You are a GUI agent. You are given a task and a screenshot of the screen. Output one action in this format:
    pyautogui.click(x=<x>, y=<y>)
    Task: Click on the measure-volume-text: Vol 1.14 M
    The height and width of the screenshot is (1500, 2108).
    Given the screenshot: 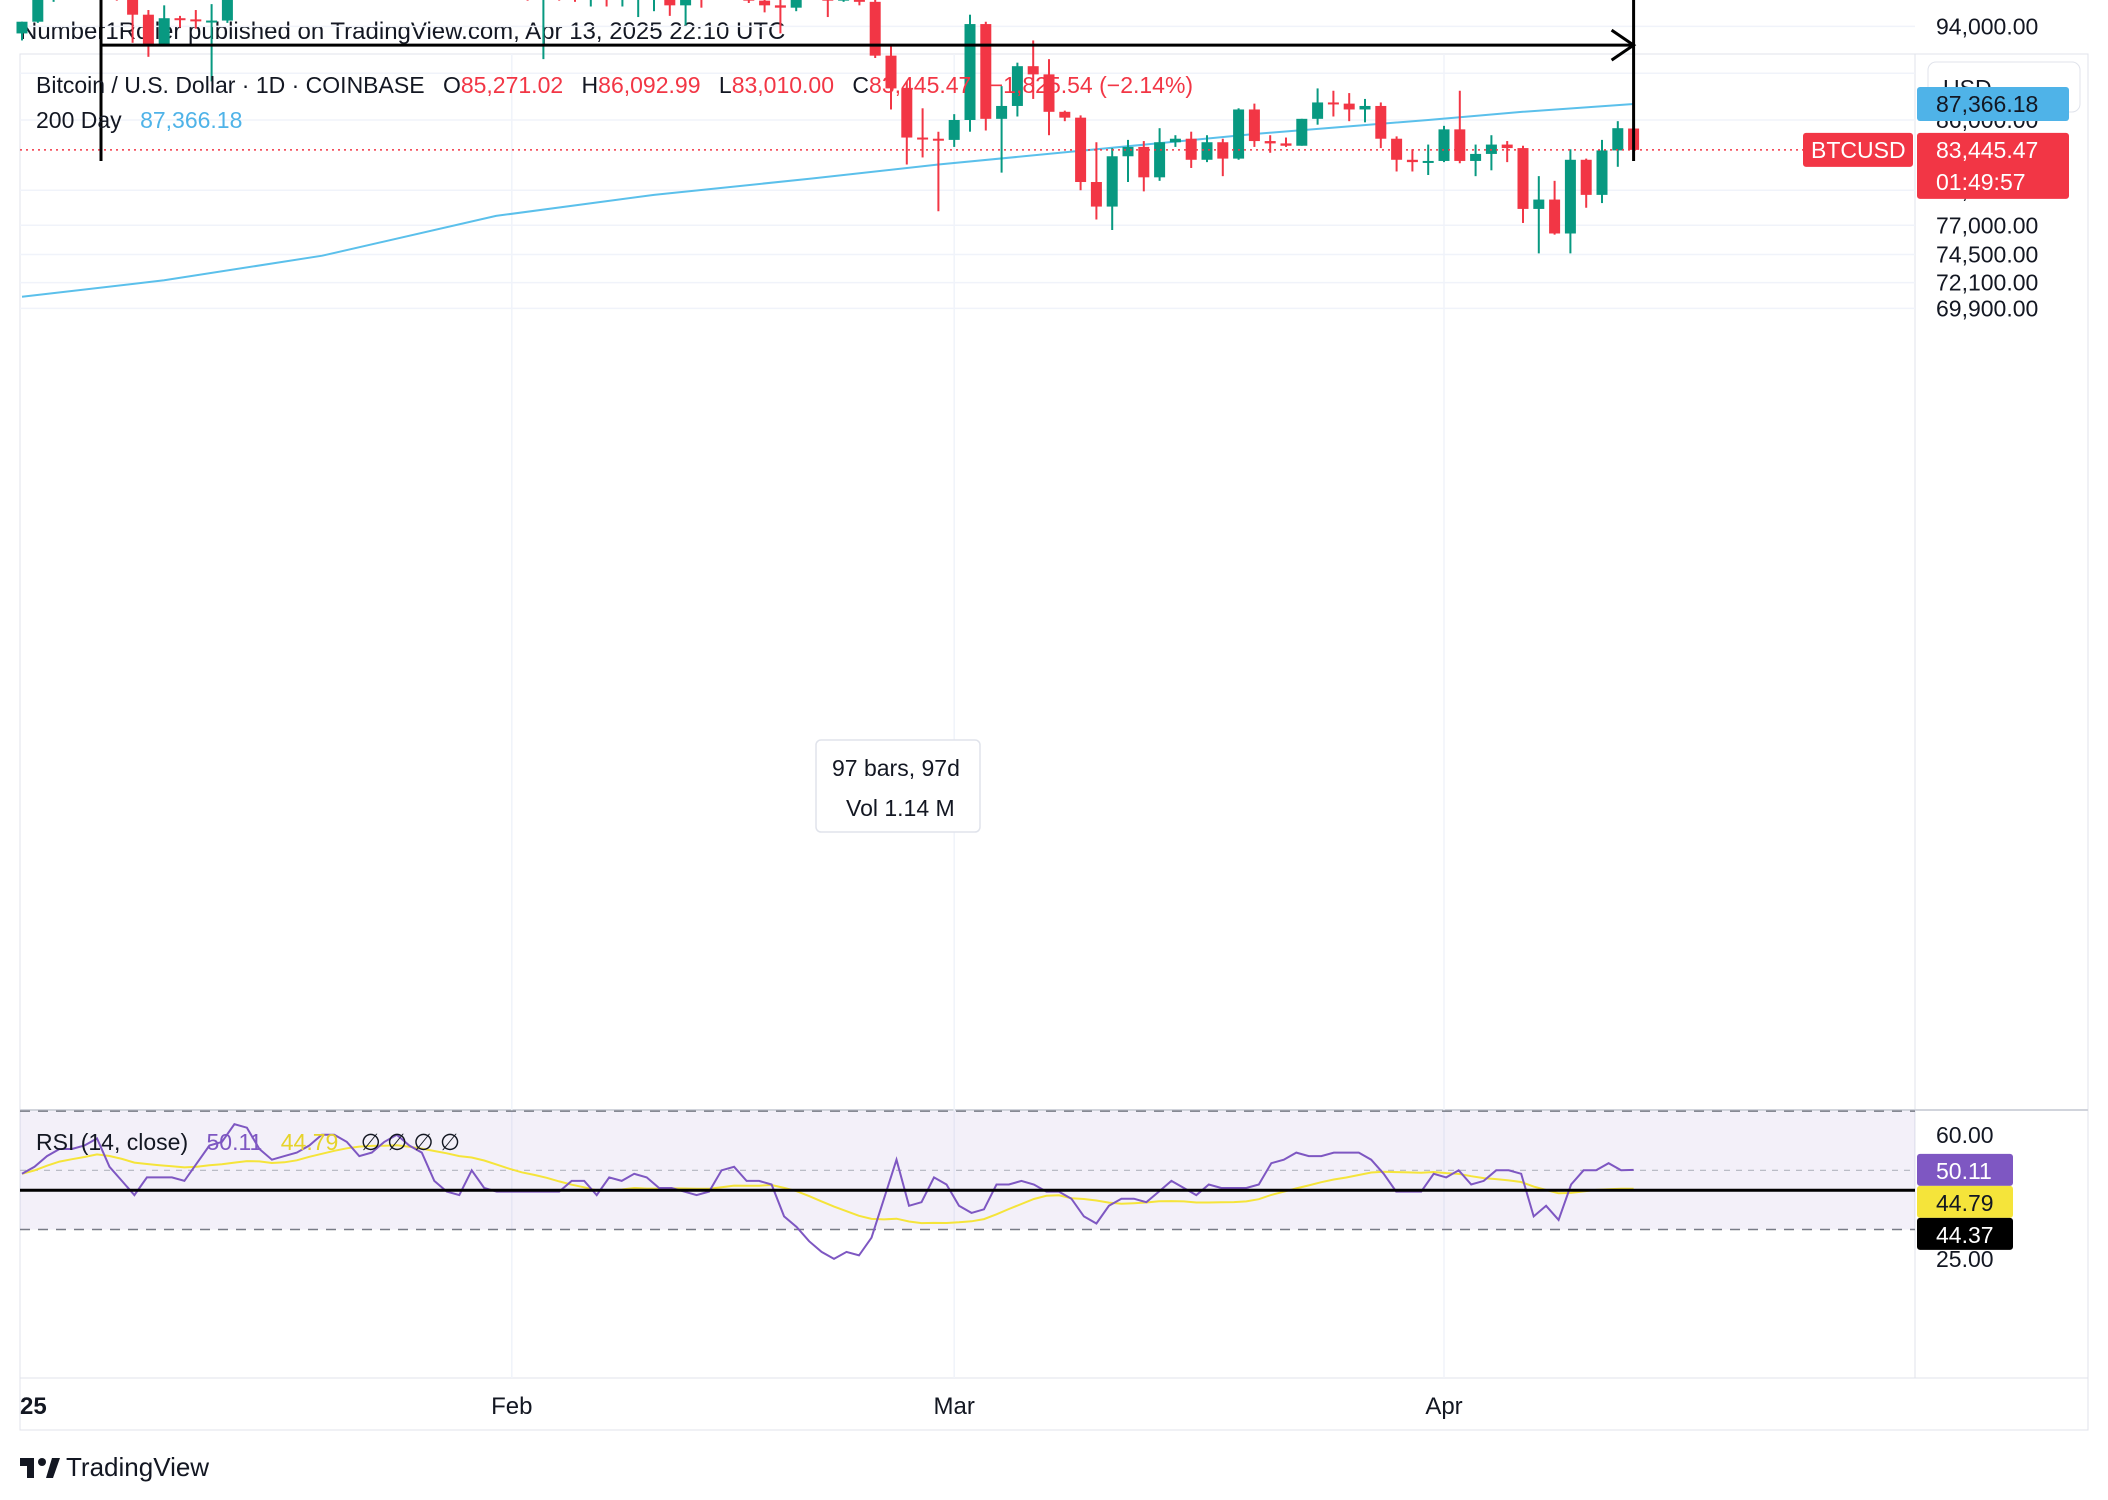 What is the action you would take?
    pyautogui.click(x=900, y=808)
    